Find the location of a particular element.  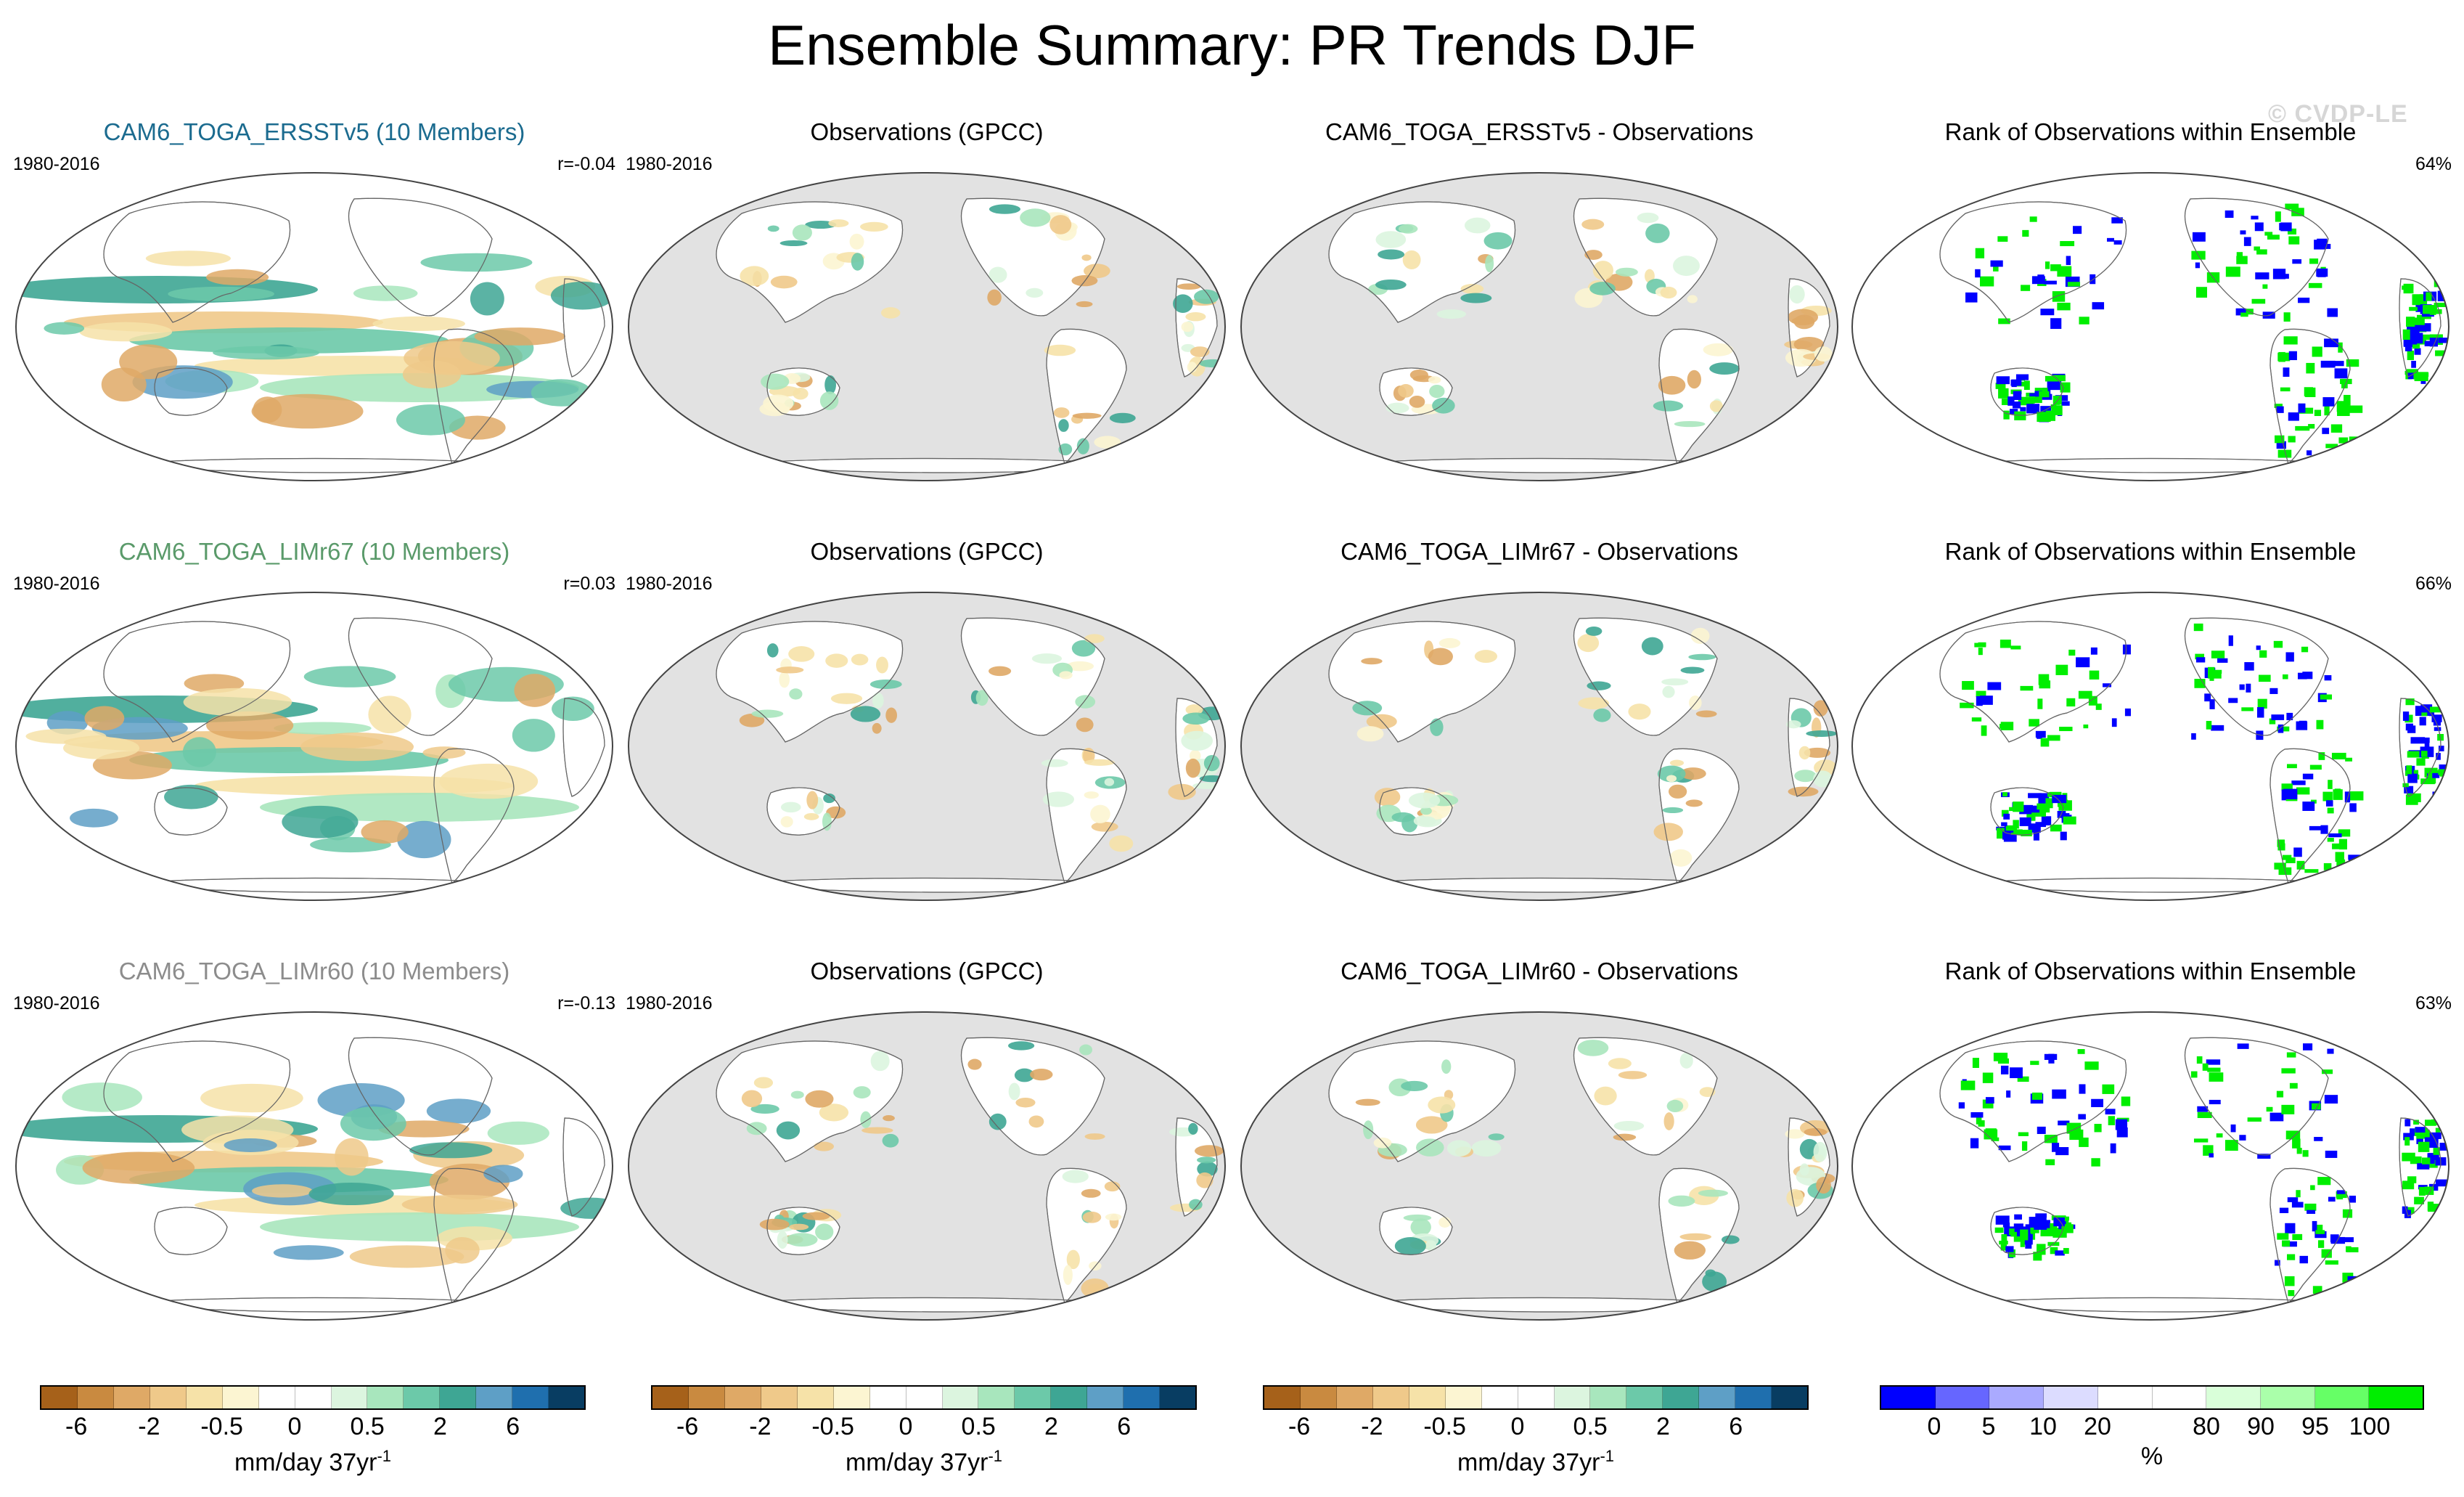

colorbar-tick-label: 6 is located at coordinates (513, 1426).